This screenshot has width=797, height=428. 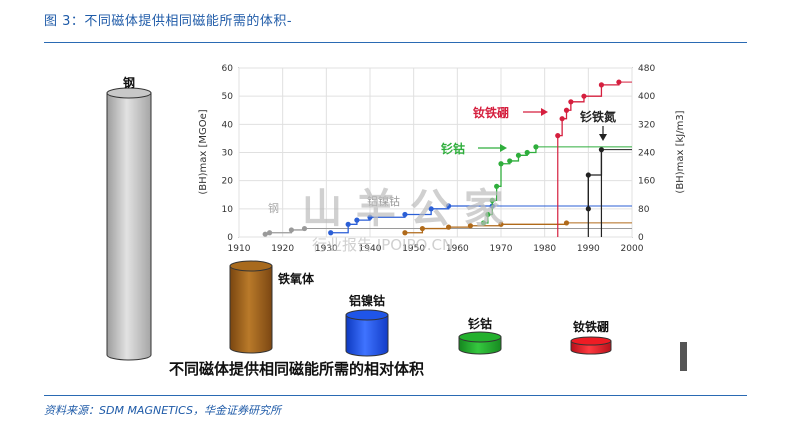 What do you see at coordinates (480, 323) in the screenshot?
I see `cylinder-label: 钐钴` at bounding box center [480, 323].